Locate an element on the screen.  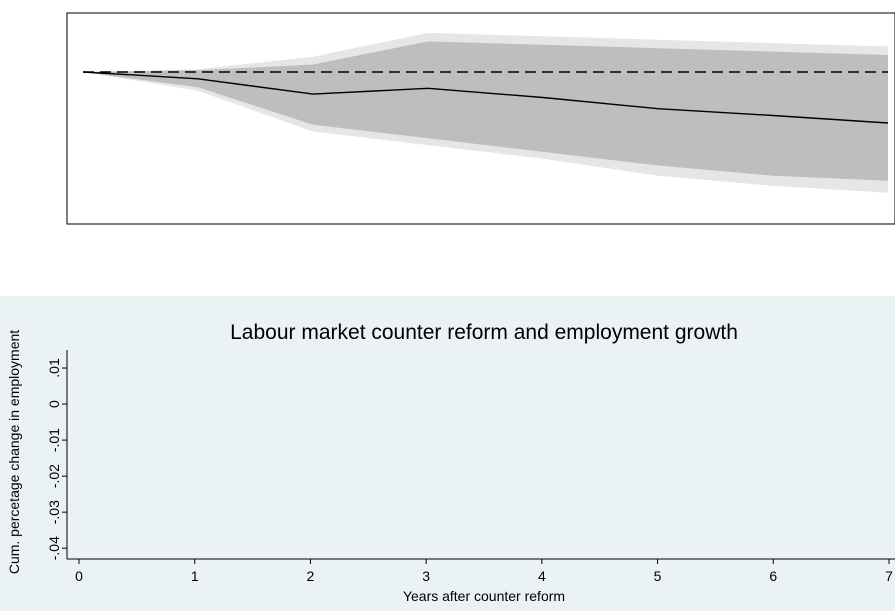
x-tick-label: 6 is located at coordinates (773, 576).